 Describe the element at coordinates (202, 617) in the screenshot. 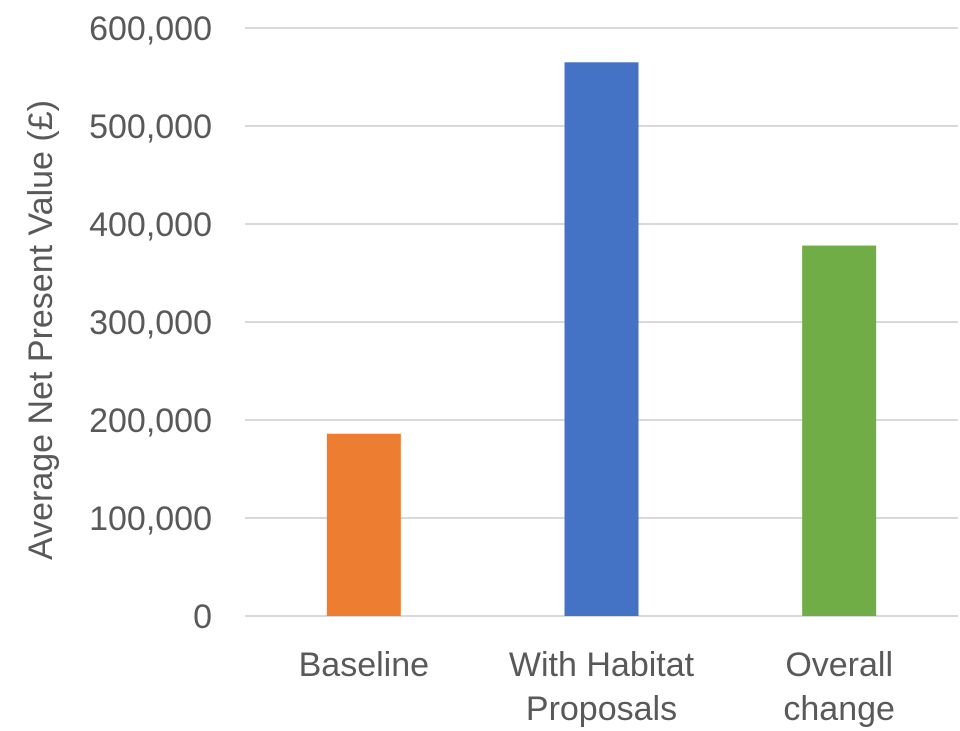

I see `y-tick-label: 0` at that location.